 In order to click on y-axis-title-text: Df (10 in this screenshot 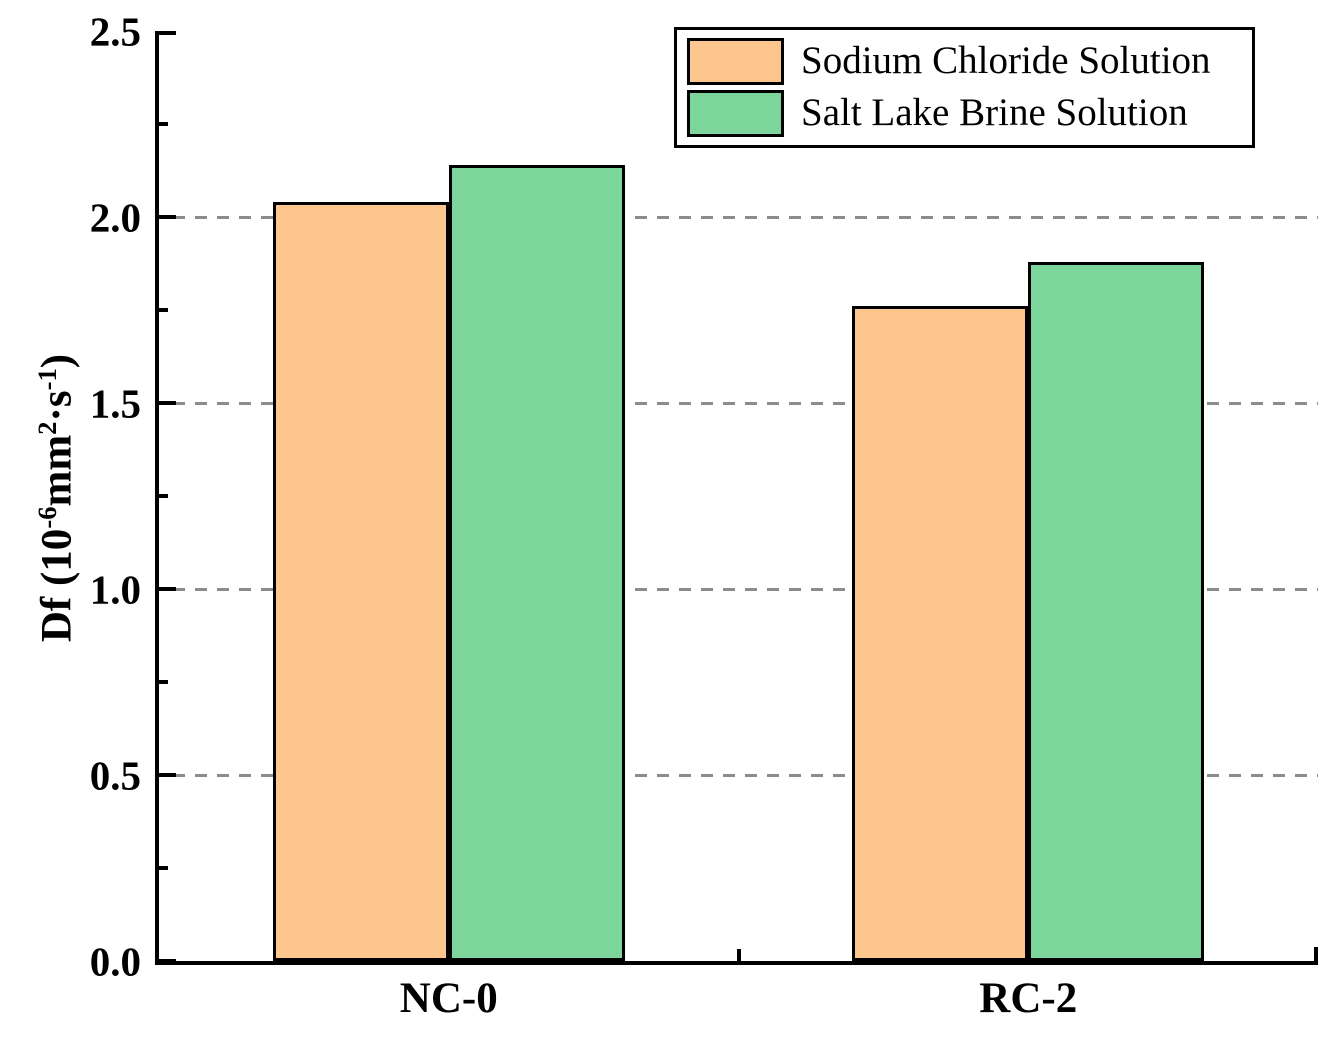, I will do `click(57, 585)`.